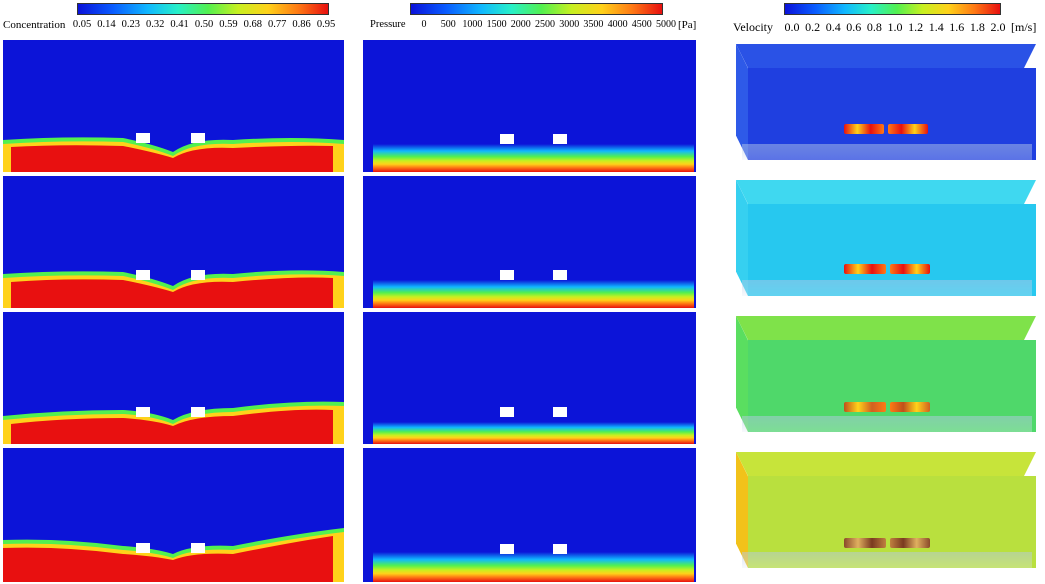 This screenshot has height=584, width=1045. Describe the element at coordinates (82, 24) in the screenshot. I see `concentration-tick: 0.05` at that location.